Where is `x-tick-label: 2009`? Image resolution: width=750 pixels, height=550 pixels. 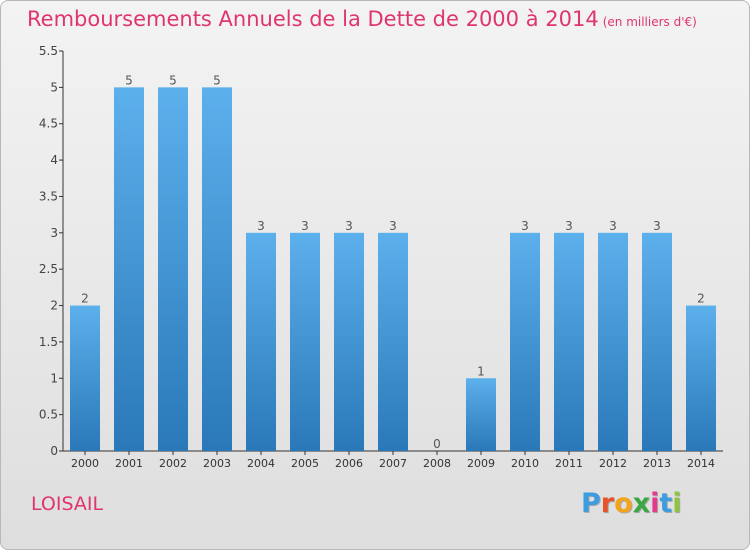
x-tick-label: 2009 is located at coordinates (481, 463).